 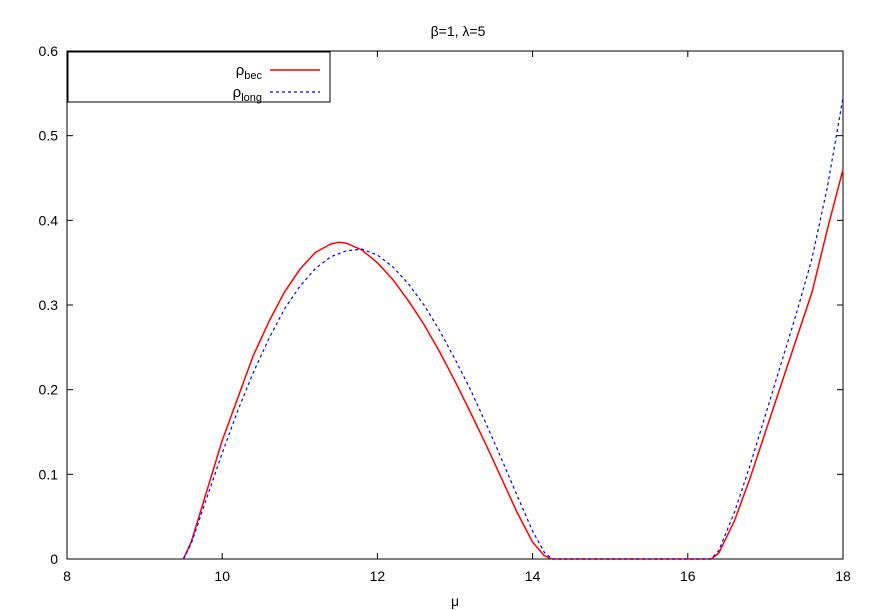 I want to click on legend-box, so click(x=199, y=77).